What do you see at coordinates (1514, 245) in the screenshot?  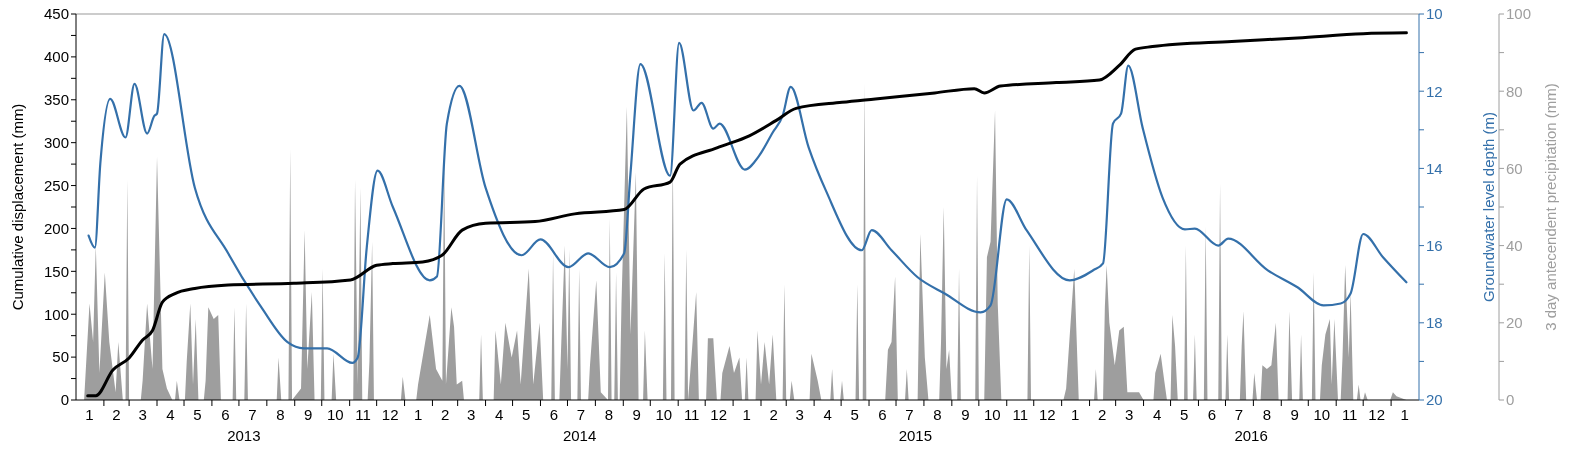 I see `y3-tick-label: 40` at bounding box center [1514, 245].